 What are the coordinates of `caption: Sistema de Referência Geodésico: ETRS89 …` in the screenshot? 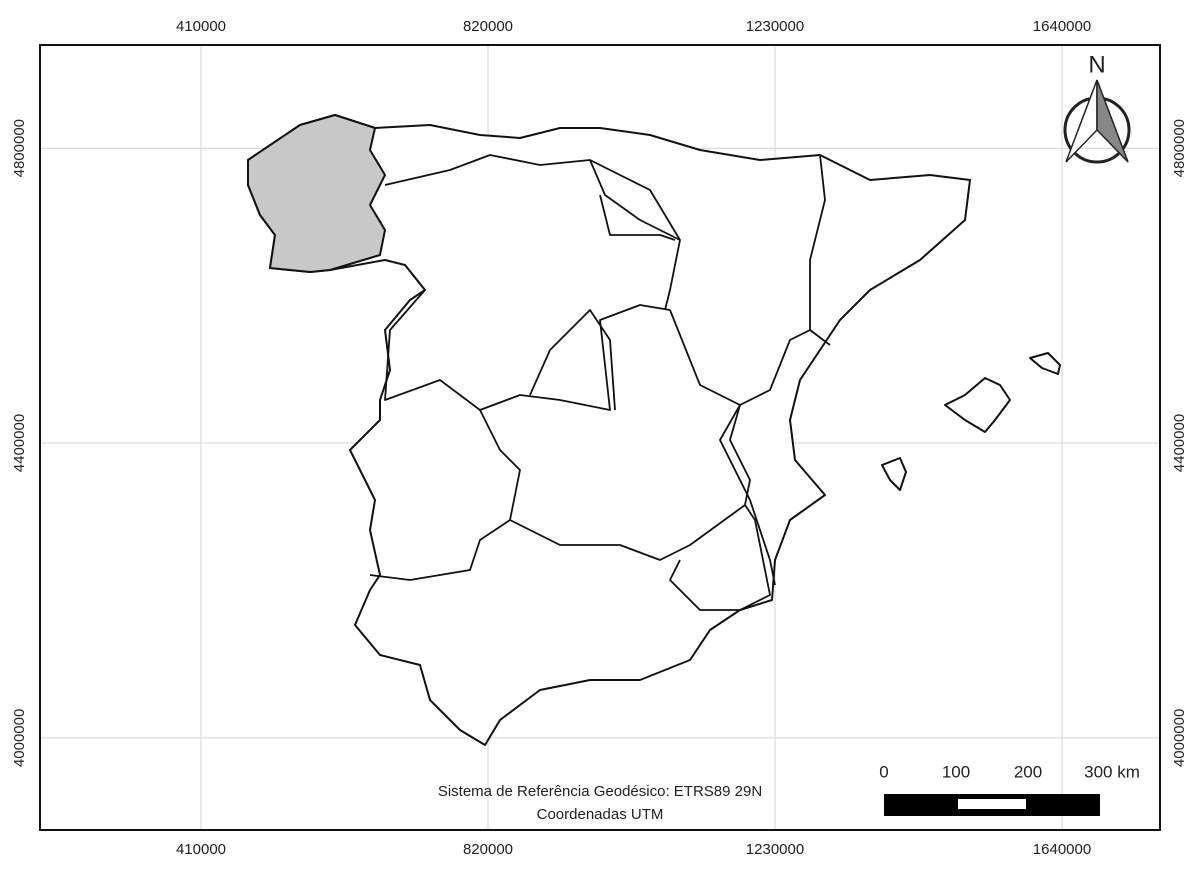 It's located at (600, 791).